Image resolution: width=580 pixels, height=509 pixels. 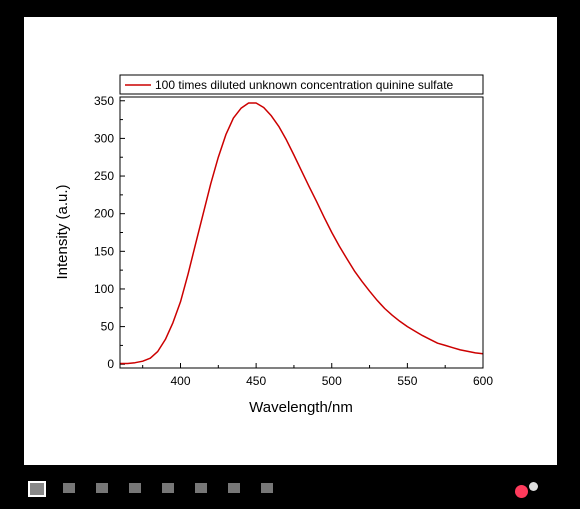 I want to click on x-tick-label: 550, so click(x=407, y=381).